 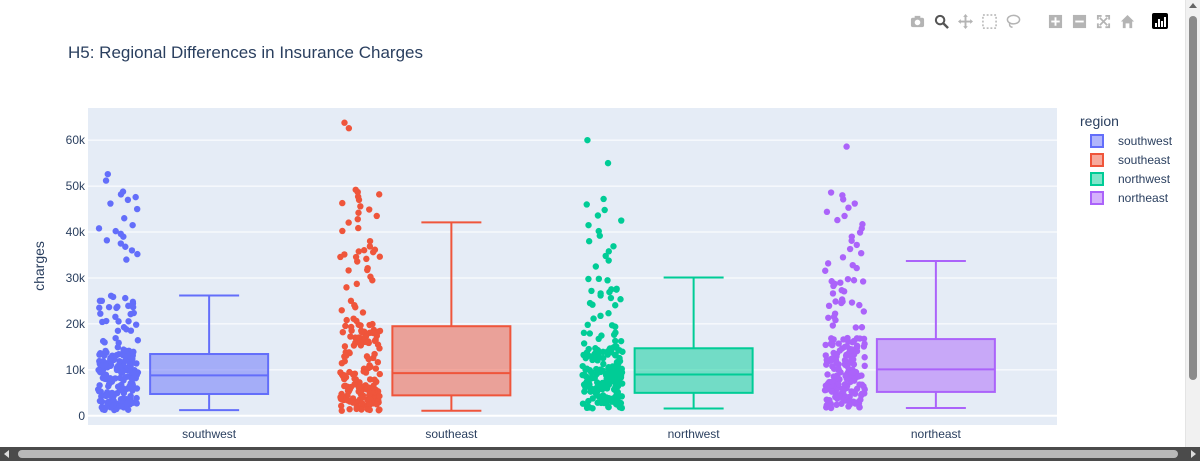 What do you see at coordinates (1144, 160) in the screenshot?
I see `legend-label: southeast` at bounding box center [1144, 160].